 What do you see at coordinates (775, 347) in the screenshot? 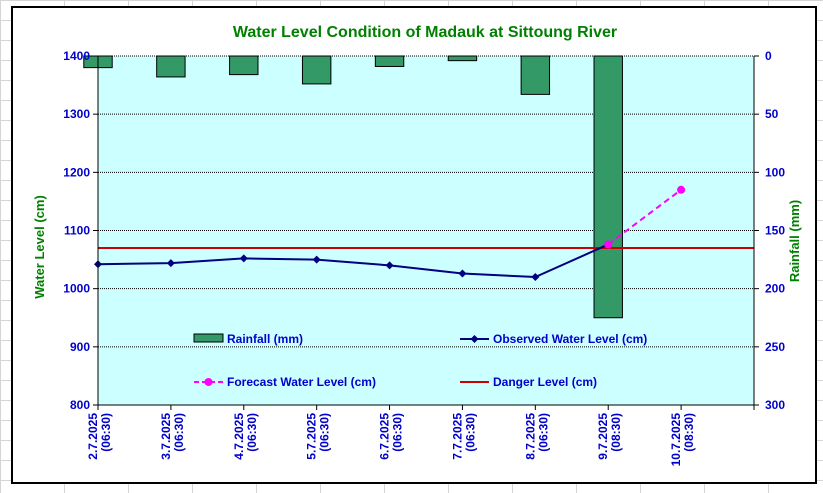
I see `y2-tick-label: 250` at bounding box center [775, 347].